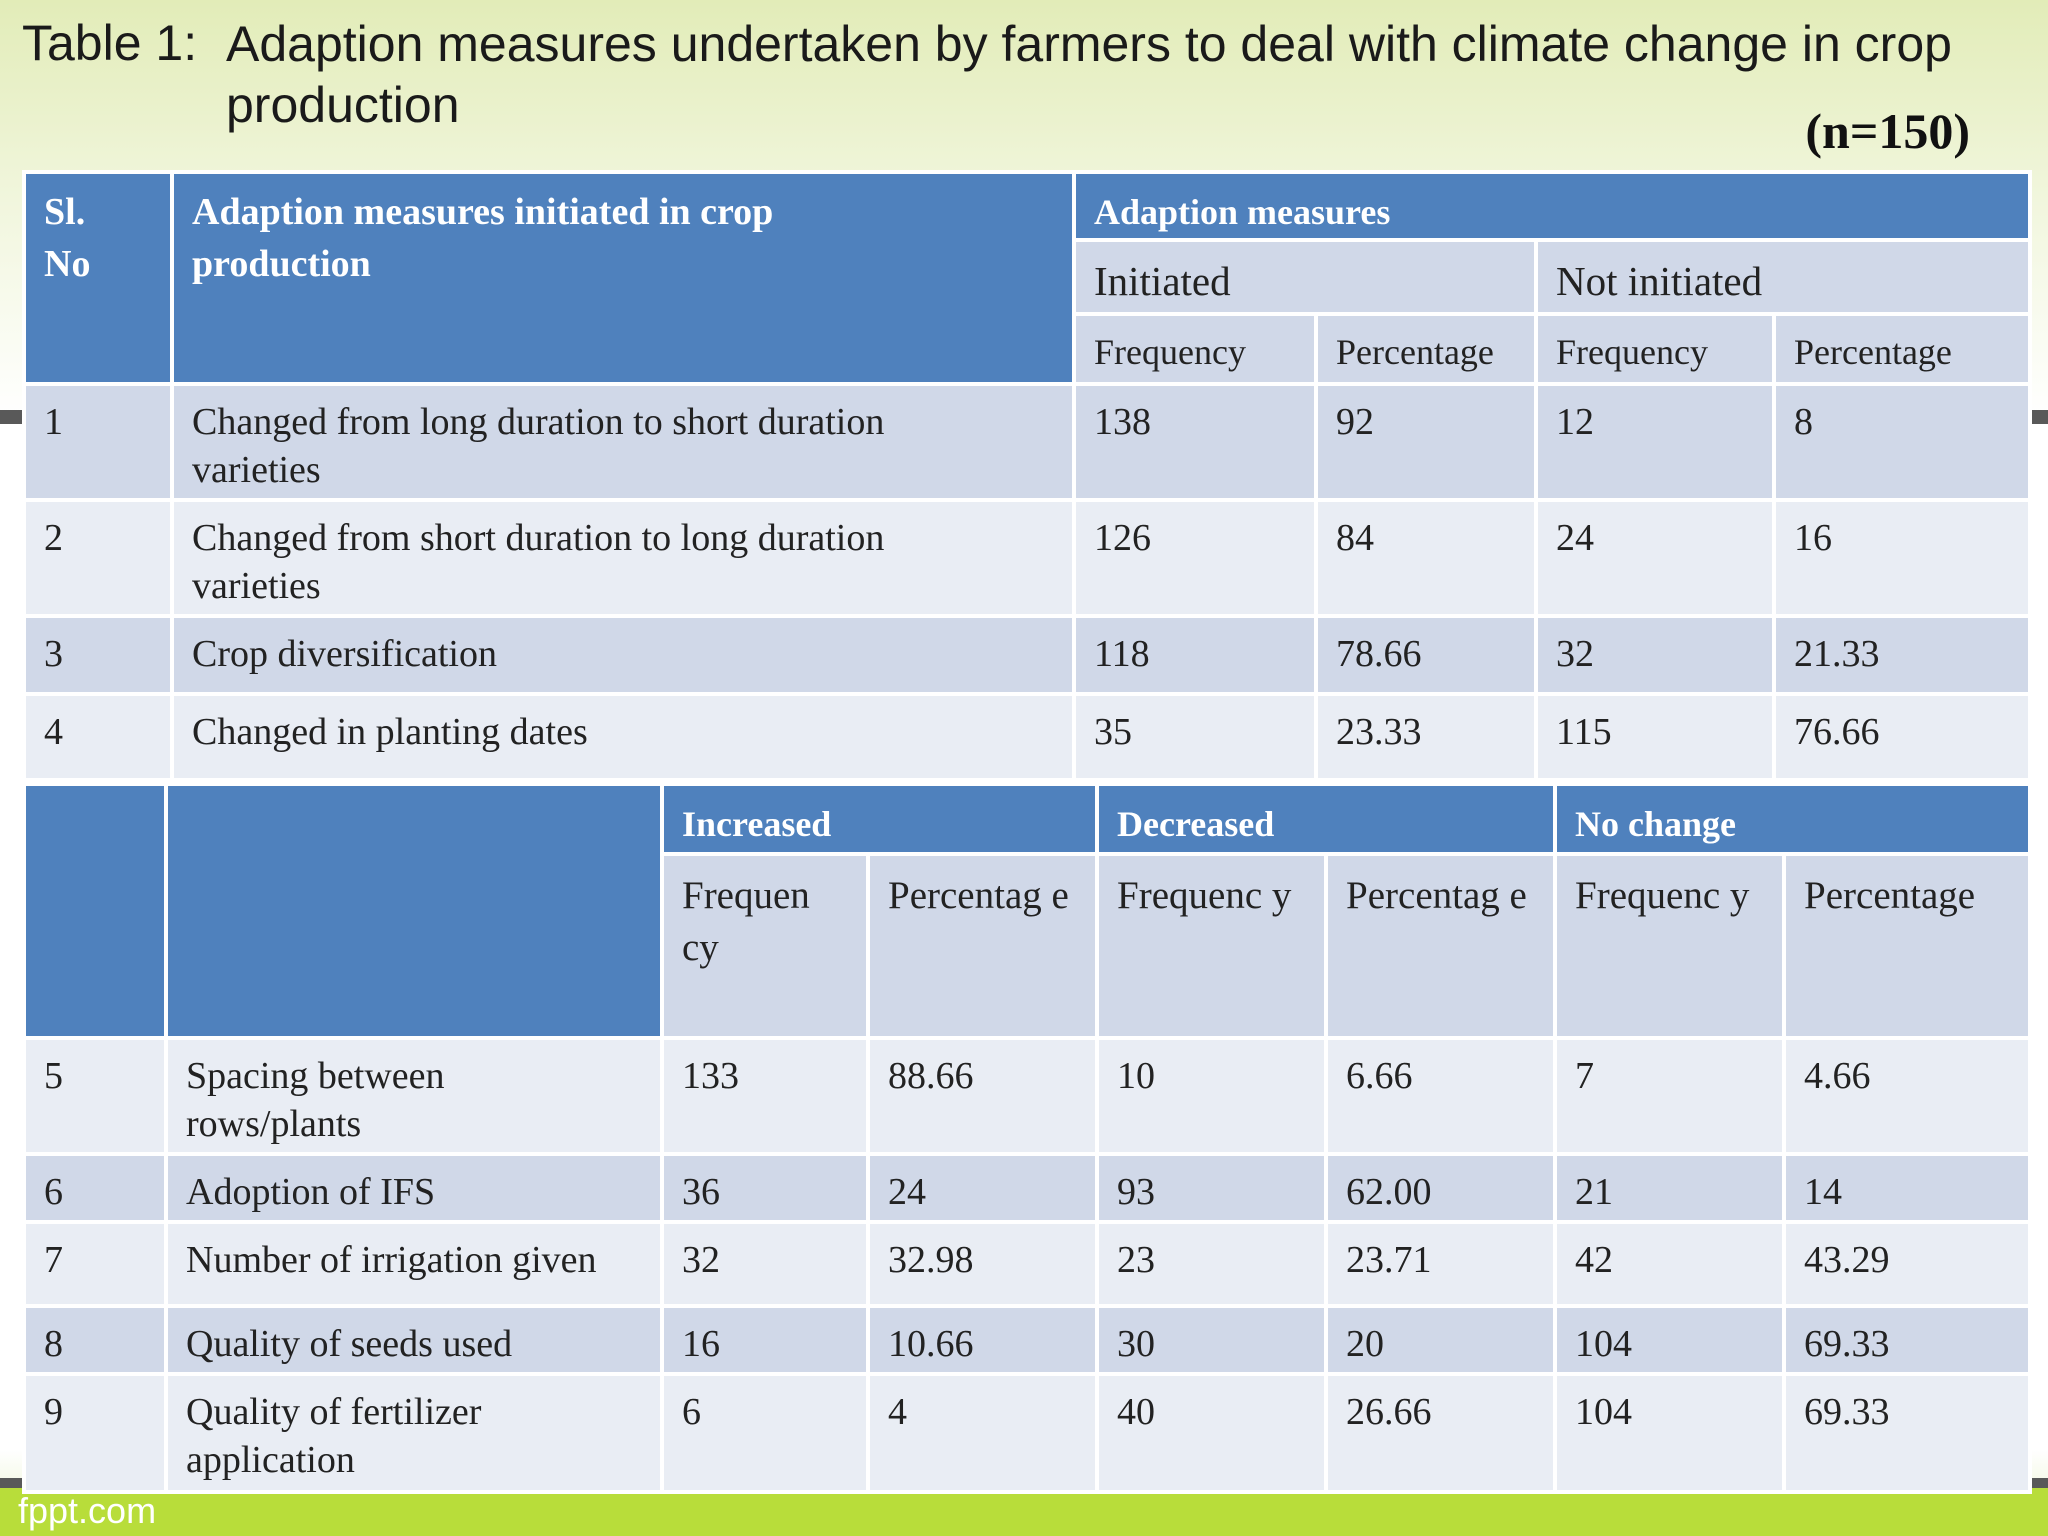 The image size is (2048, 1536). Describe the element at coordinates (1783, 277) in the screenshot. I see `header-not-initiated: Not initiated` at that location.